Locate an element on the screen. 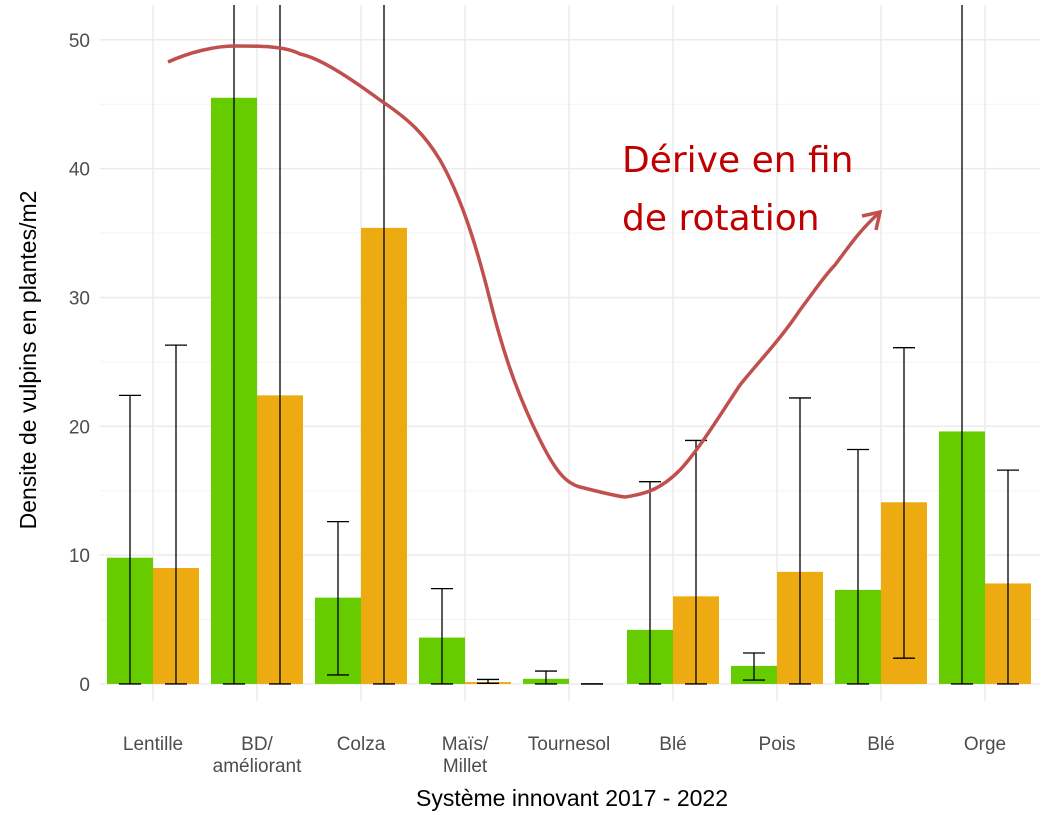 The image size is (1042, 815). x-tick-label: Lentille is located at coordinates (153, 744).